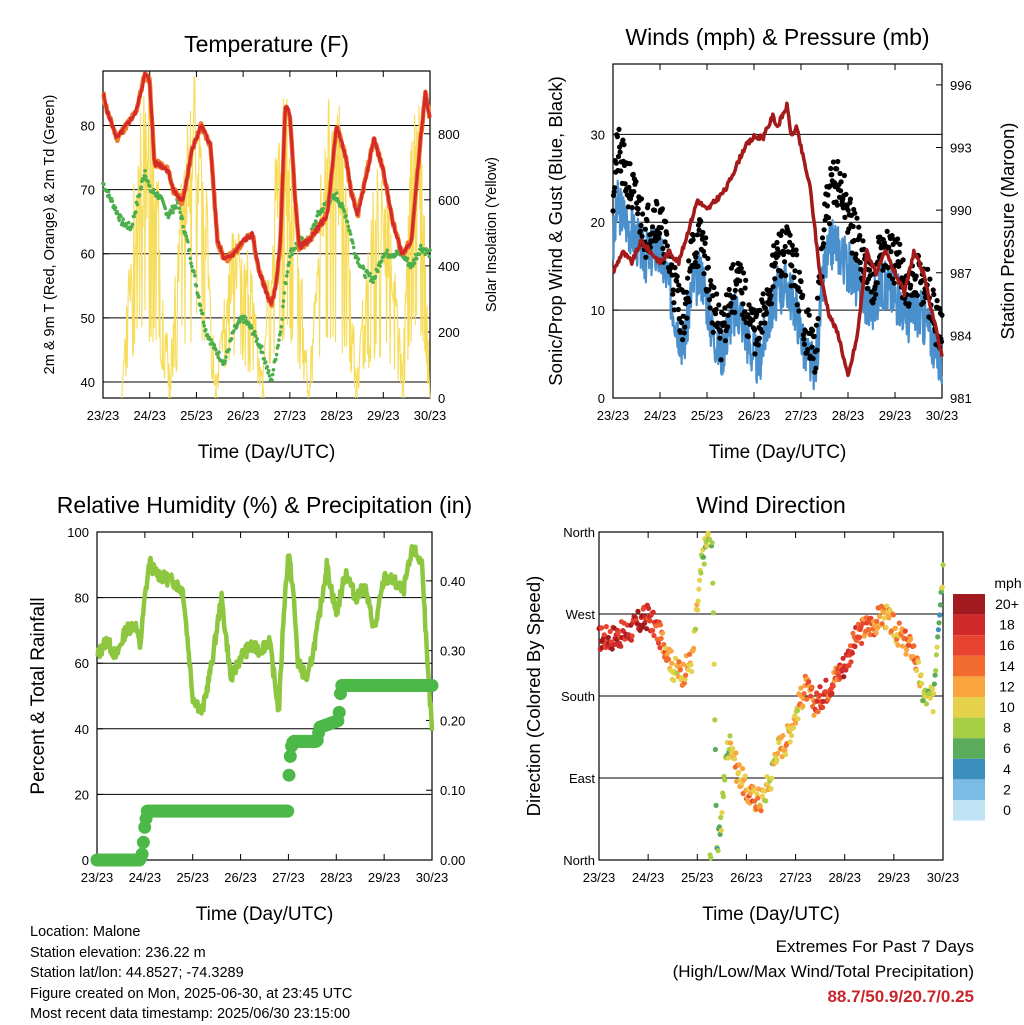 The width and height of the screenshot is (1024, 1025). What do you see at coordinates (844, 877) in the screenshot?
I see `x-tick-label: 28/23` at bounding box center [844, 877].